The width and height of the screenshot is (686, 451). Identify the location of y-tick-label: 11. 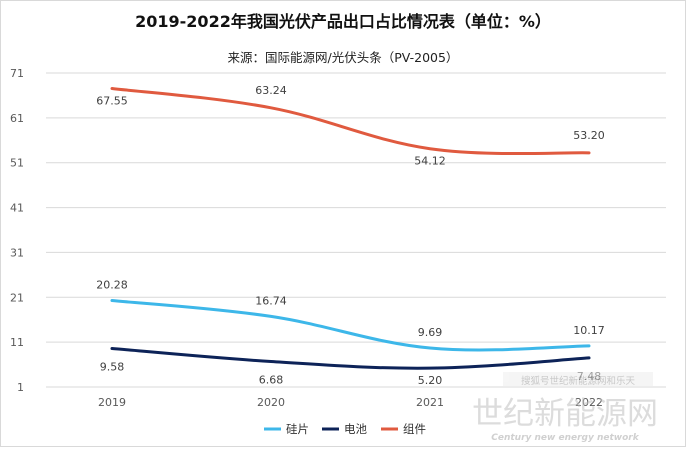
(17, 342).